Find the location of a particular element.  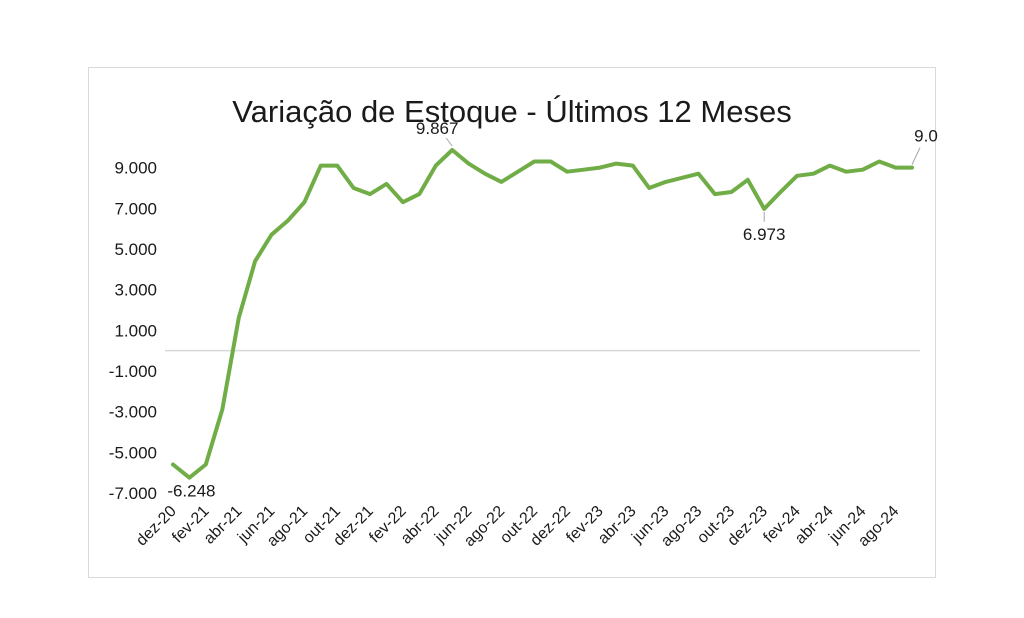

y-tick-label: 1.000 is located at coordinates (135, 330).